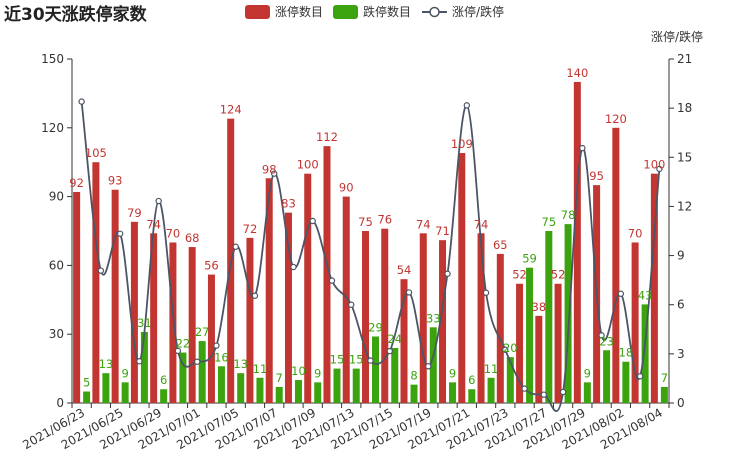  I want to click on up-bar-label: 92, so click(76, 183).